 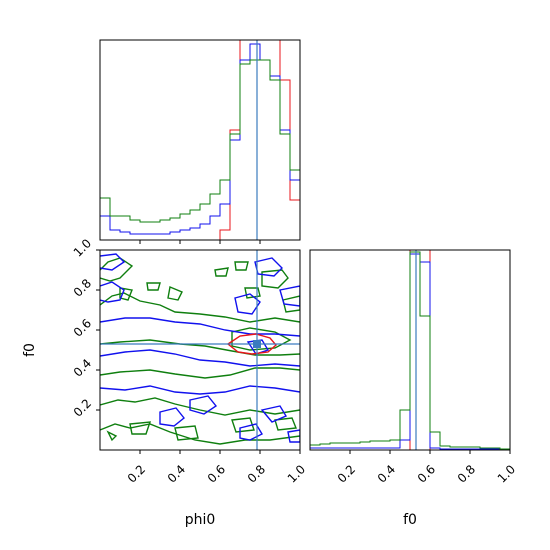 I want to click on hist-f0-series, so click(x=410, y=350).